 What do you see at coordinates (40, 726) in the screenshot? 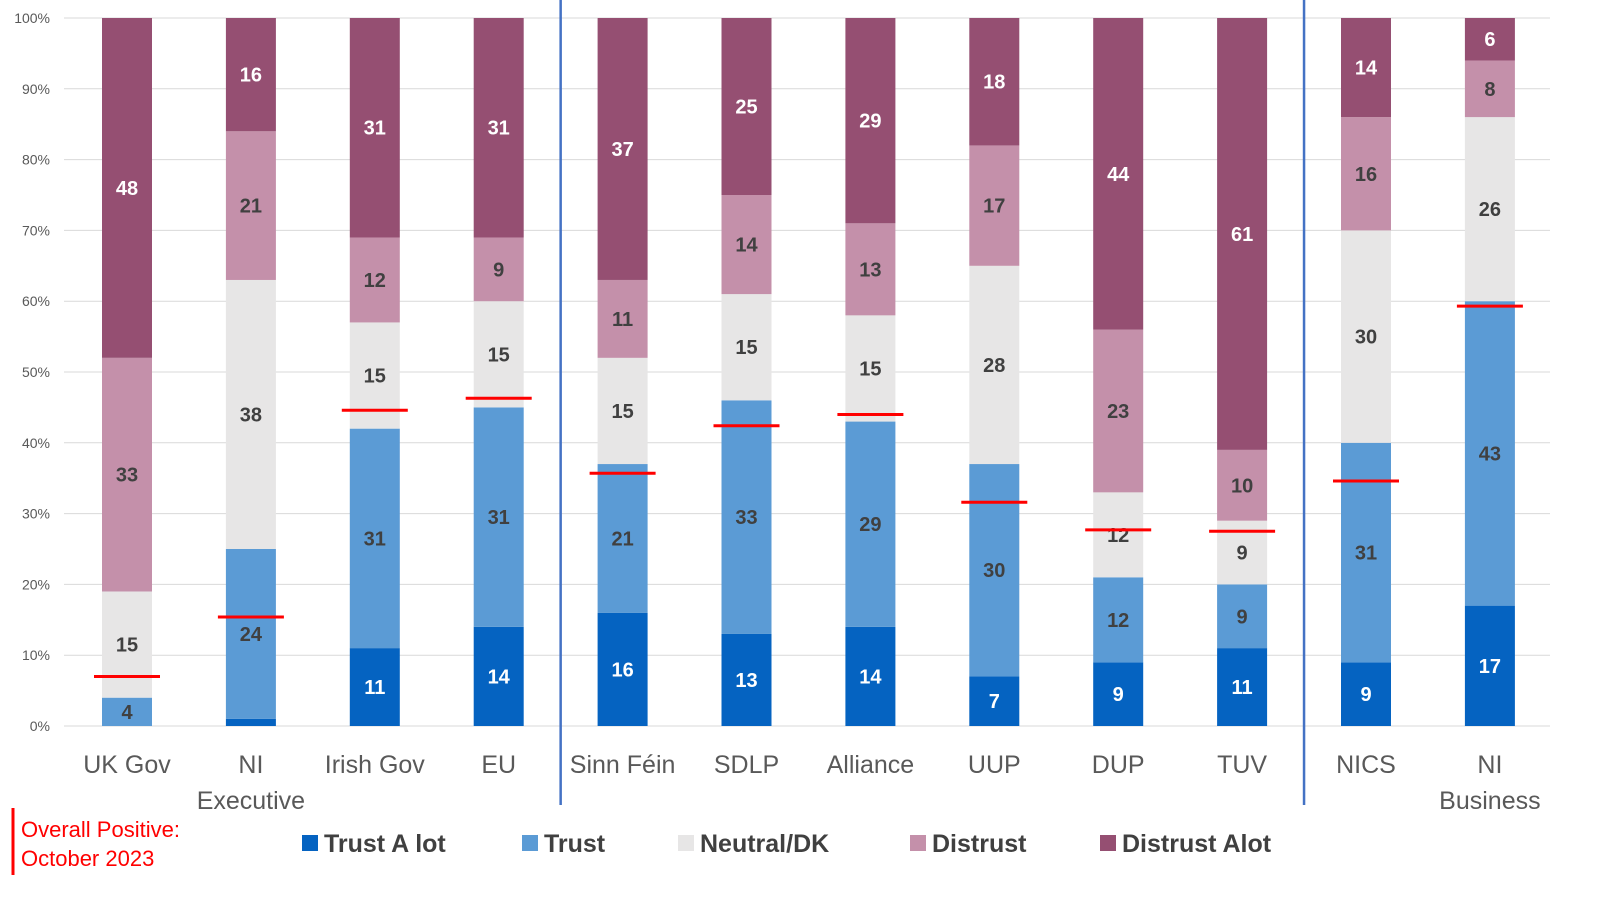
I see `y-tick-label: 0%` at bounding box center [40, 726].